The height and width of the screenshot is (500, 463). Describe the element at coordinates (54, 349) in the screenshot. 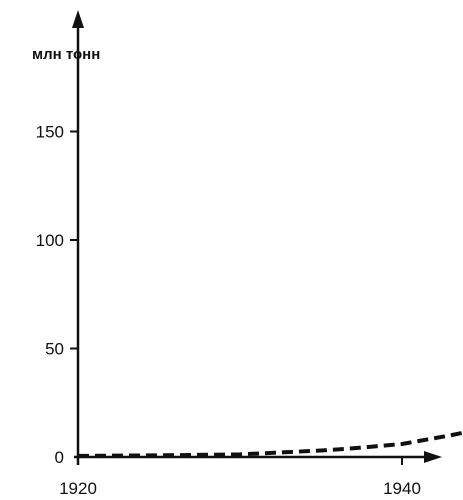

I see `y-tick-label: 50` at that location.